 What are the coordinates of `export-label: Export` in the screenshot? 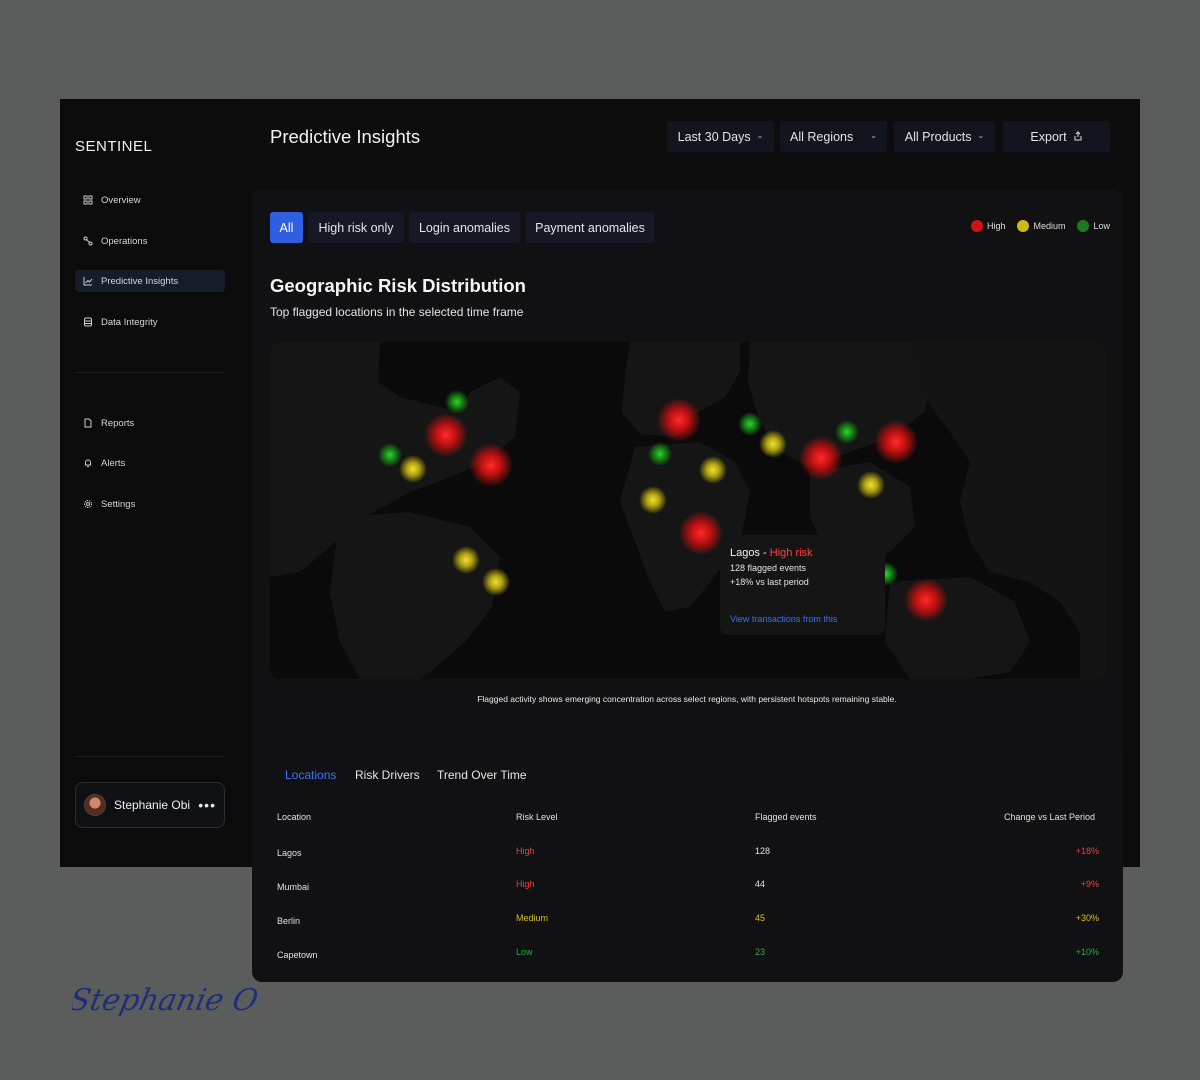 It's located at (1048, 136).